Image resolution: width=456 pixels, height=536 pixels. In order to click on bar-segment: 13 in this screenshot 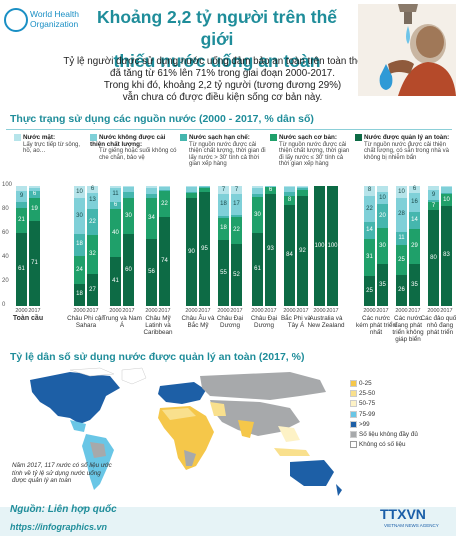, I will do `click(92, 201)`.